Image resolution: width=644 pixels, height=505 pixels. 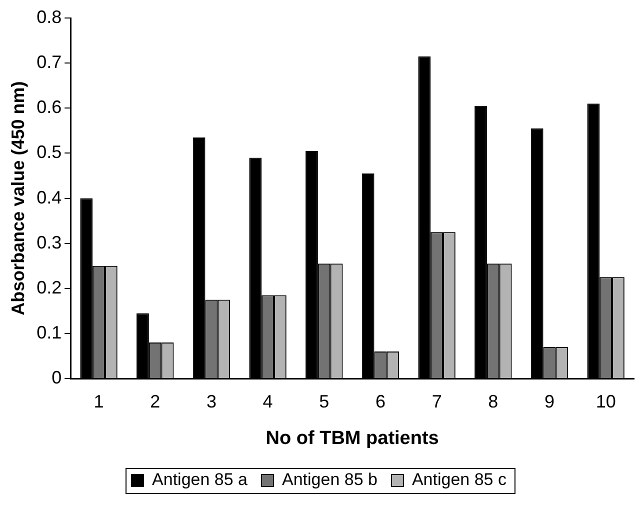 What do you see at coordinates (324, 401) in the screenshot?
I see `x-tick-label: 5` at bounding box center [324, 401].